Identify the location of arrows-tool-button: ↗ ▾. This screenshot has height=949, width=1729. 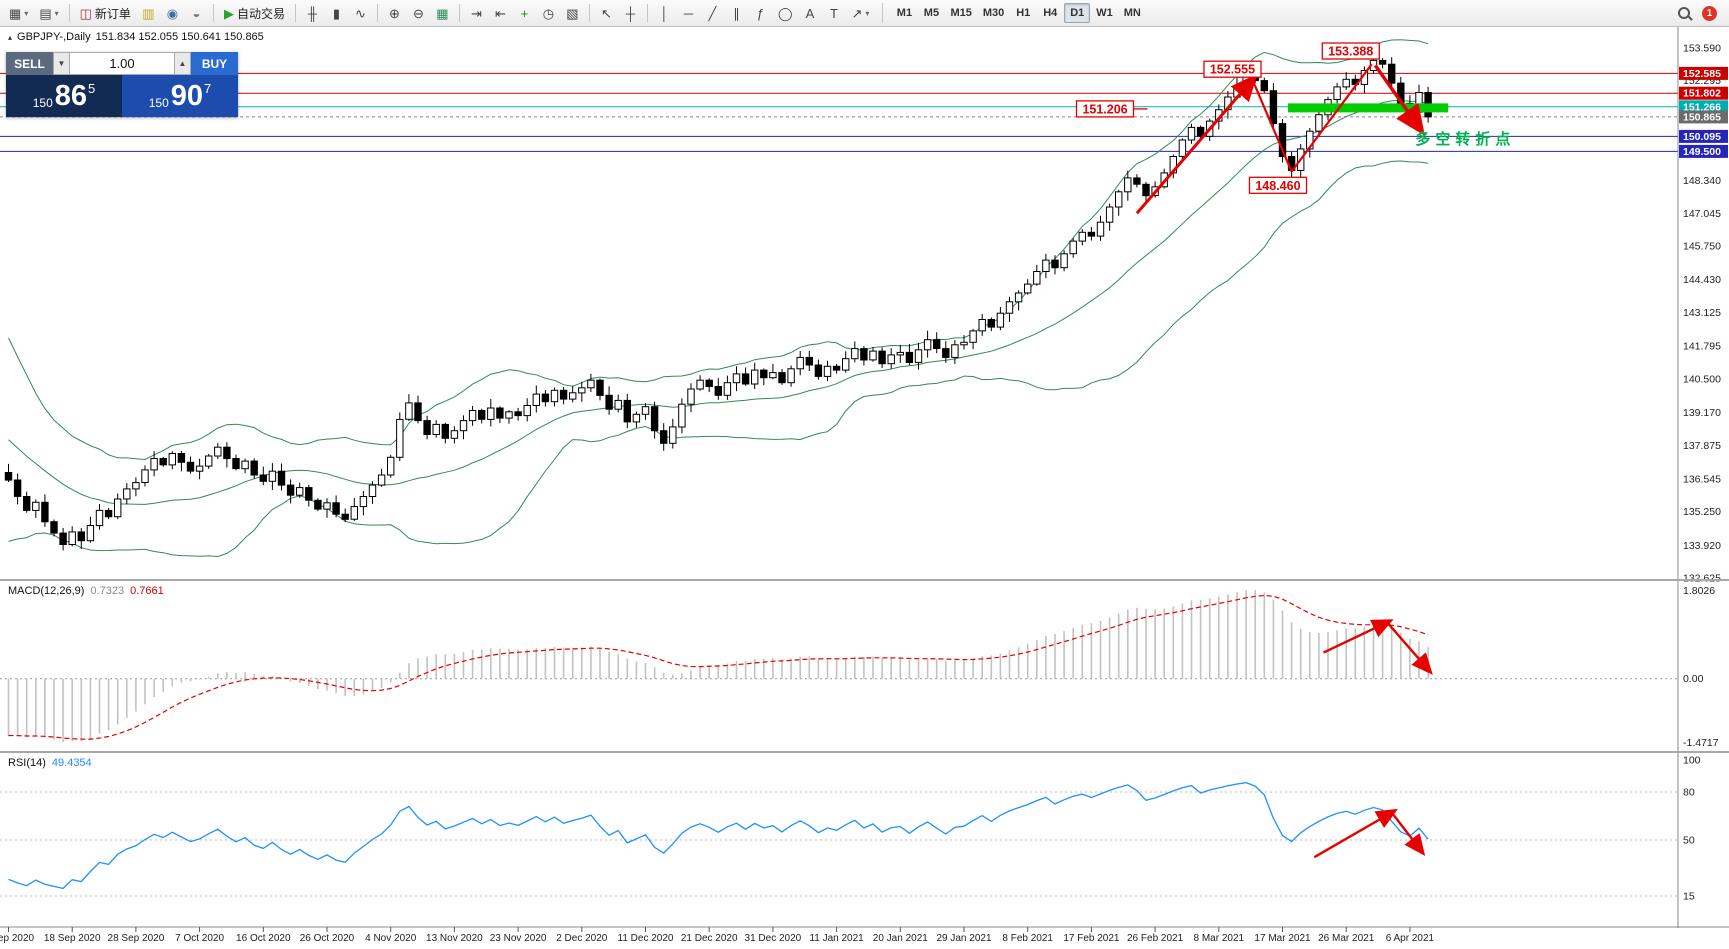
(861, 13).